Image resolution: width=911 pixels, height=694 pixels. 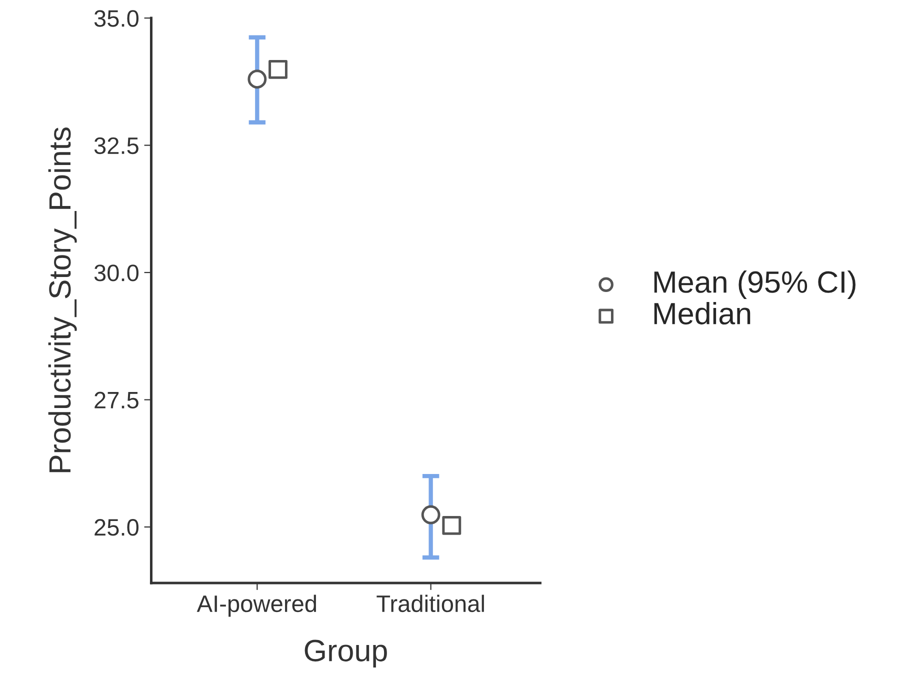 What do you see at coordinates (116, 145) in the screenshot?
I see `y-tick-label: 32.5` at bounding box center [116, 145].